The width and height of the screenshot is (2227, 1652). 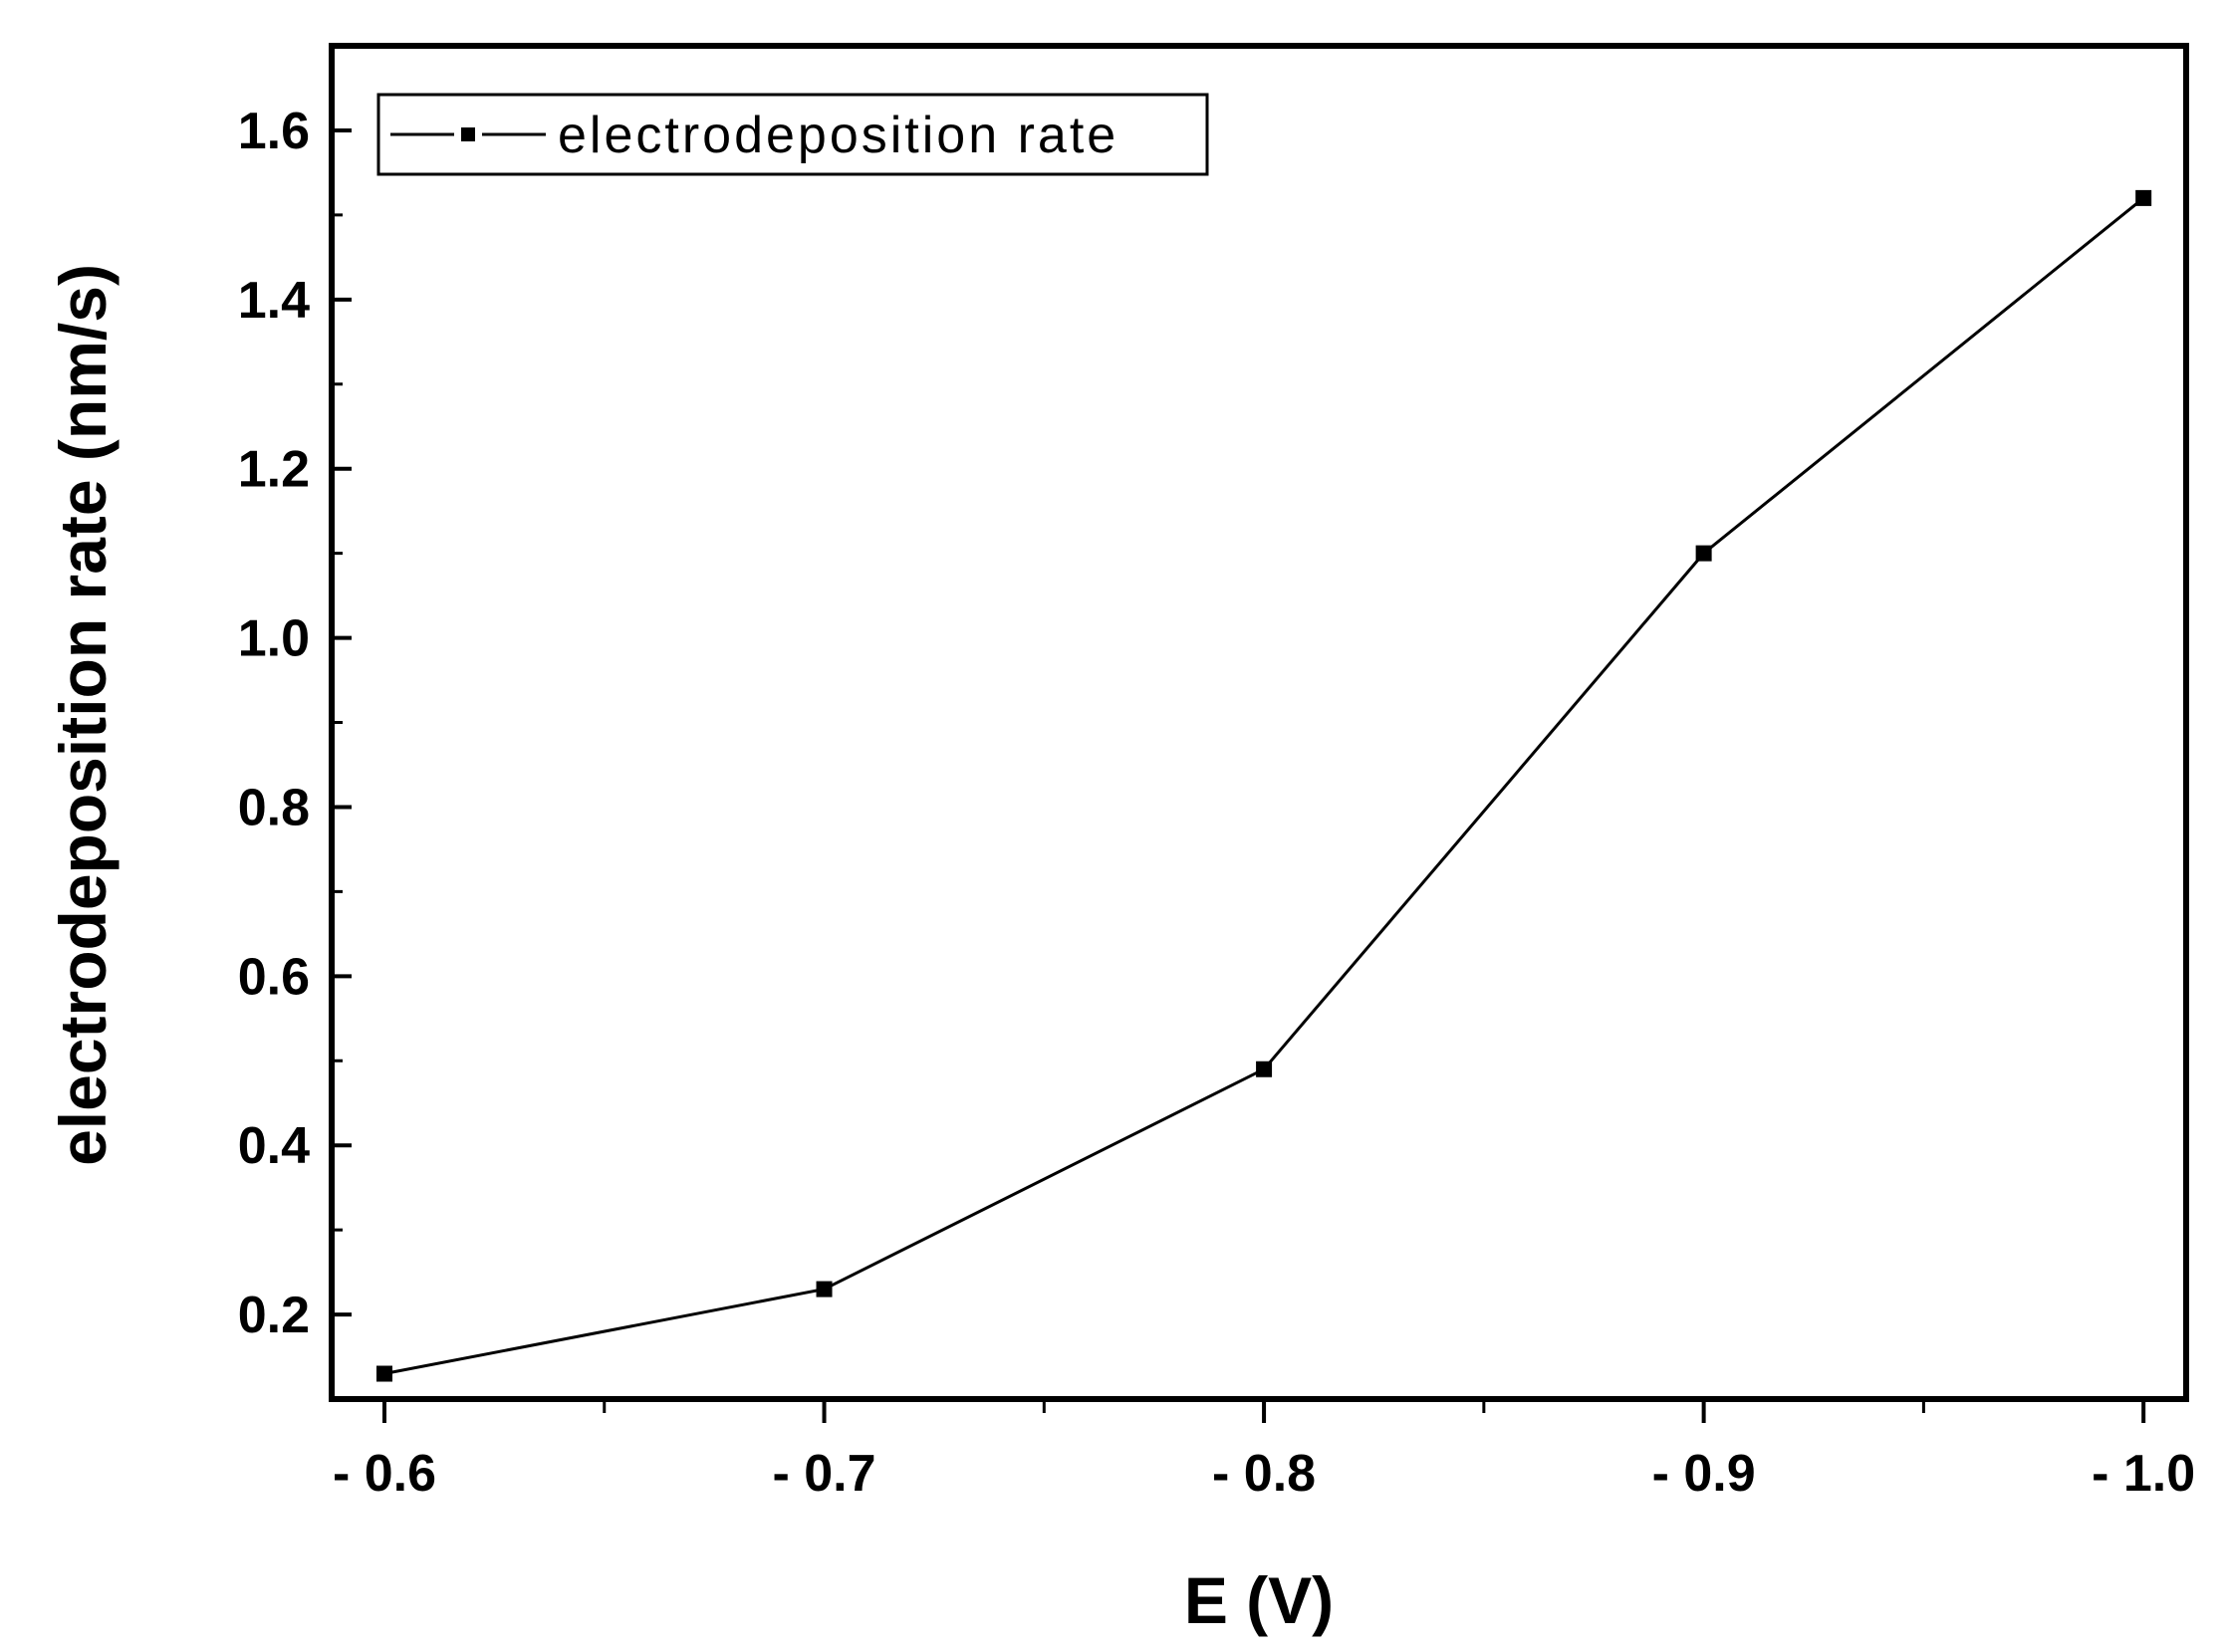 What do you see at coordinates (295, 722) in the screenshot?
I see `y-axis-ticks: 0.2 0.4 0.6 0.8 1.0 1.2 1.4 1.6` at bounding box center [295, 722].